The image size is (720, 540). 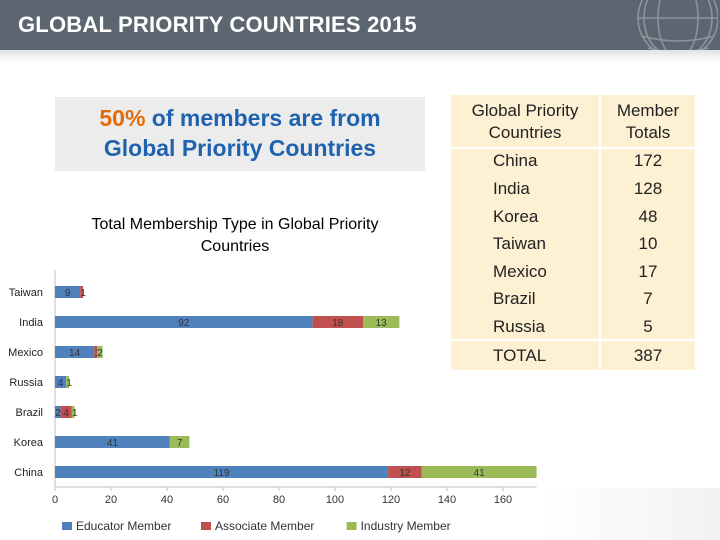 What do you see at coordinates (29, 413) in the screenshot?
I see `category-label: Brazil` at bounding box center [29, 413].